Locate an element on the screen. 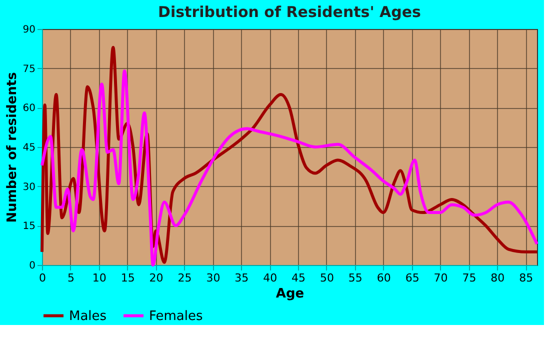 The image size is (560, 353). y-tick-label: 30 is located at coordinates (29, 187).